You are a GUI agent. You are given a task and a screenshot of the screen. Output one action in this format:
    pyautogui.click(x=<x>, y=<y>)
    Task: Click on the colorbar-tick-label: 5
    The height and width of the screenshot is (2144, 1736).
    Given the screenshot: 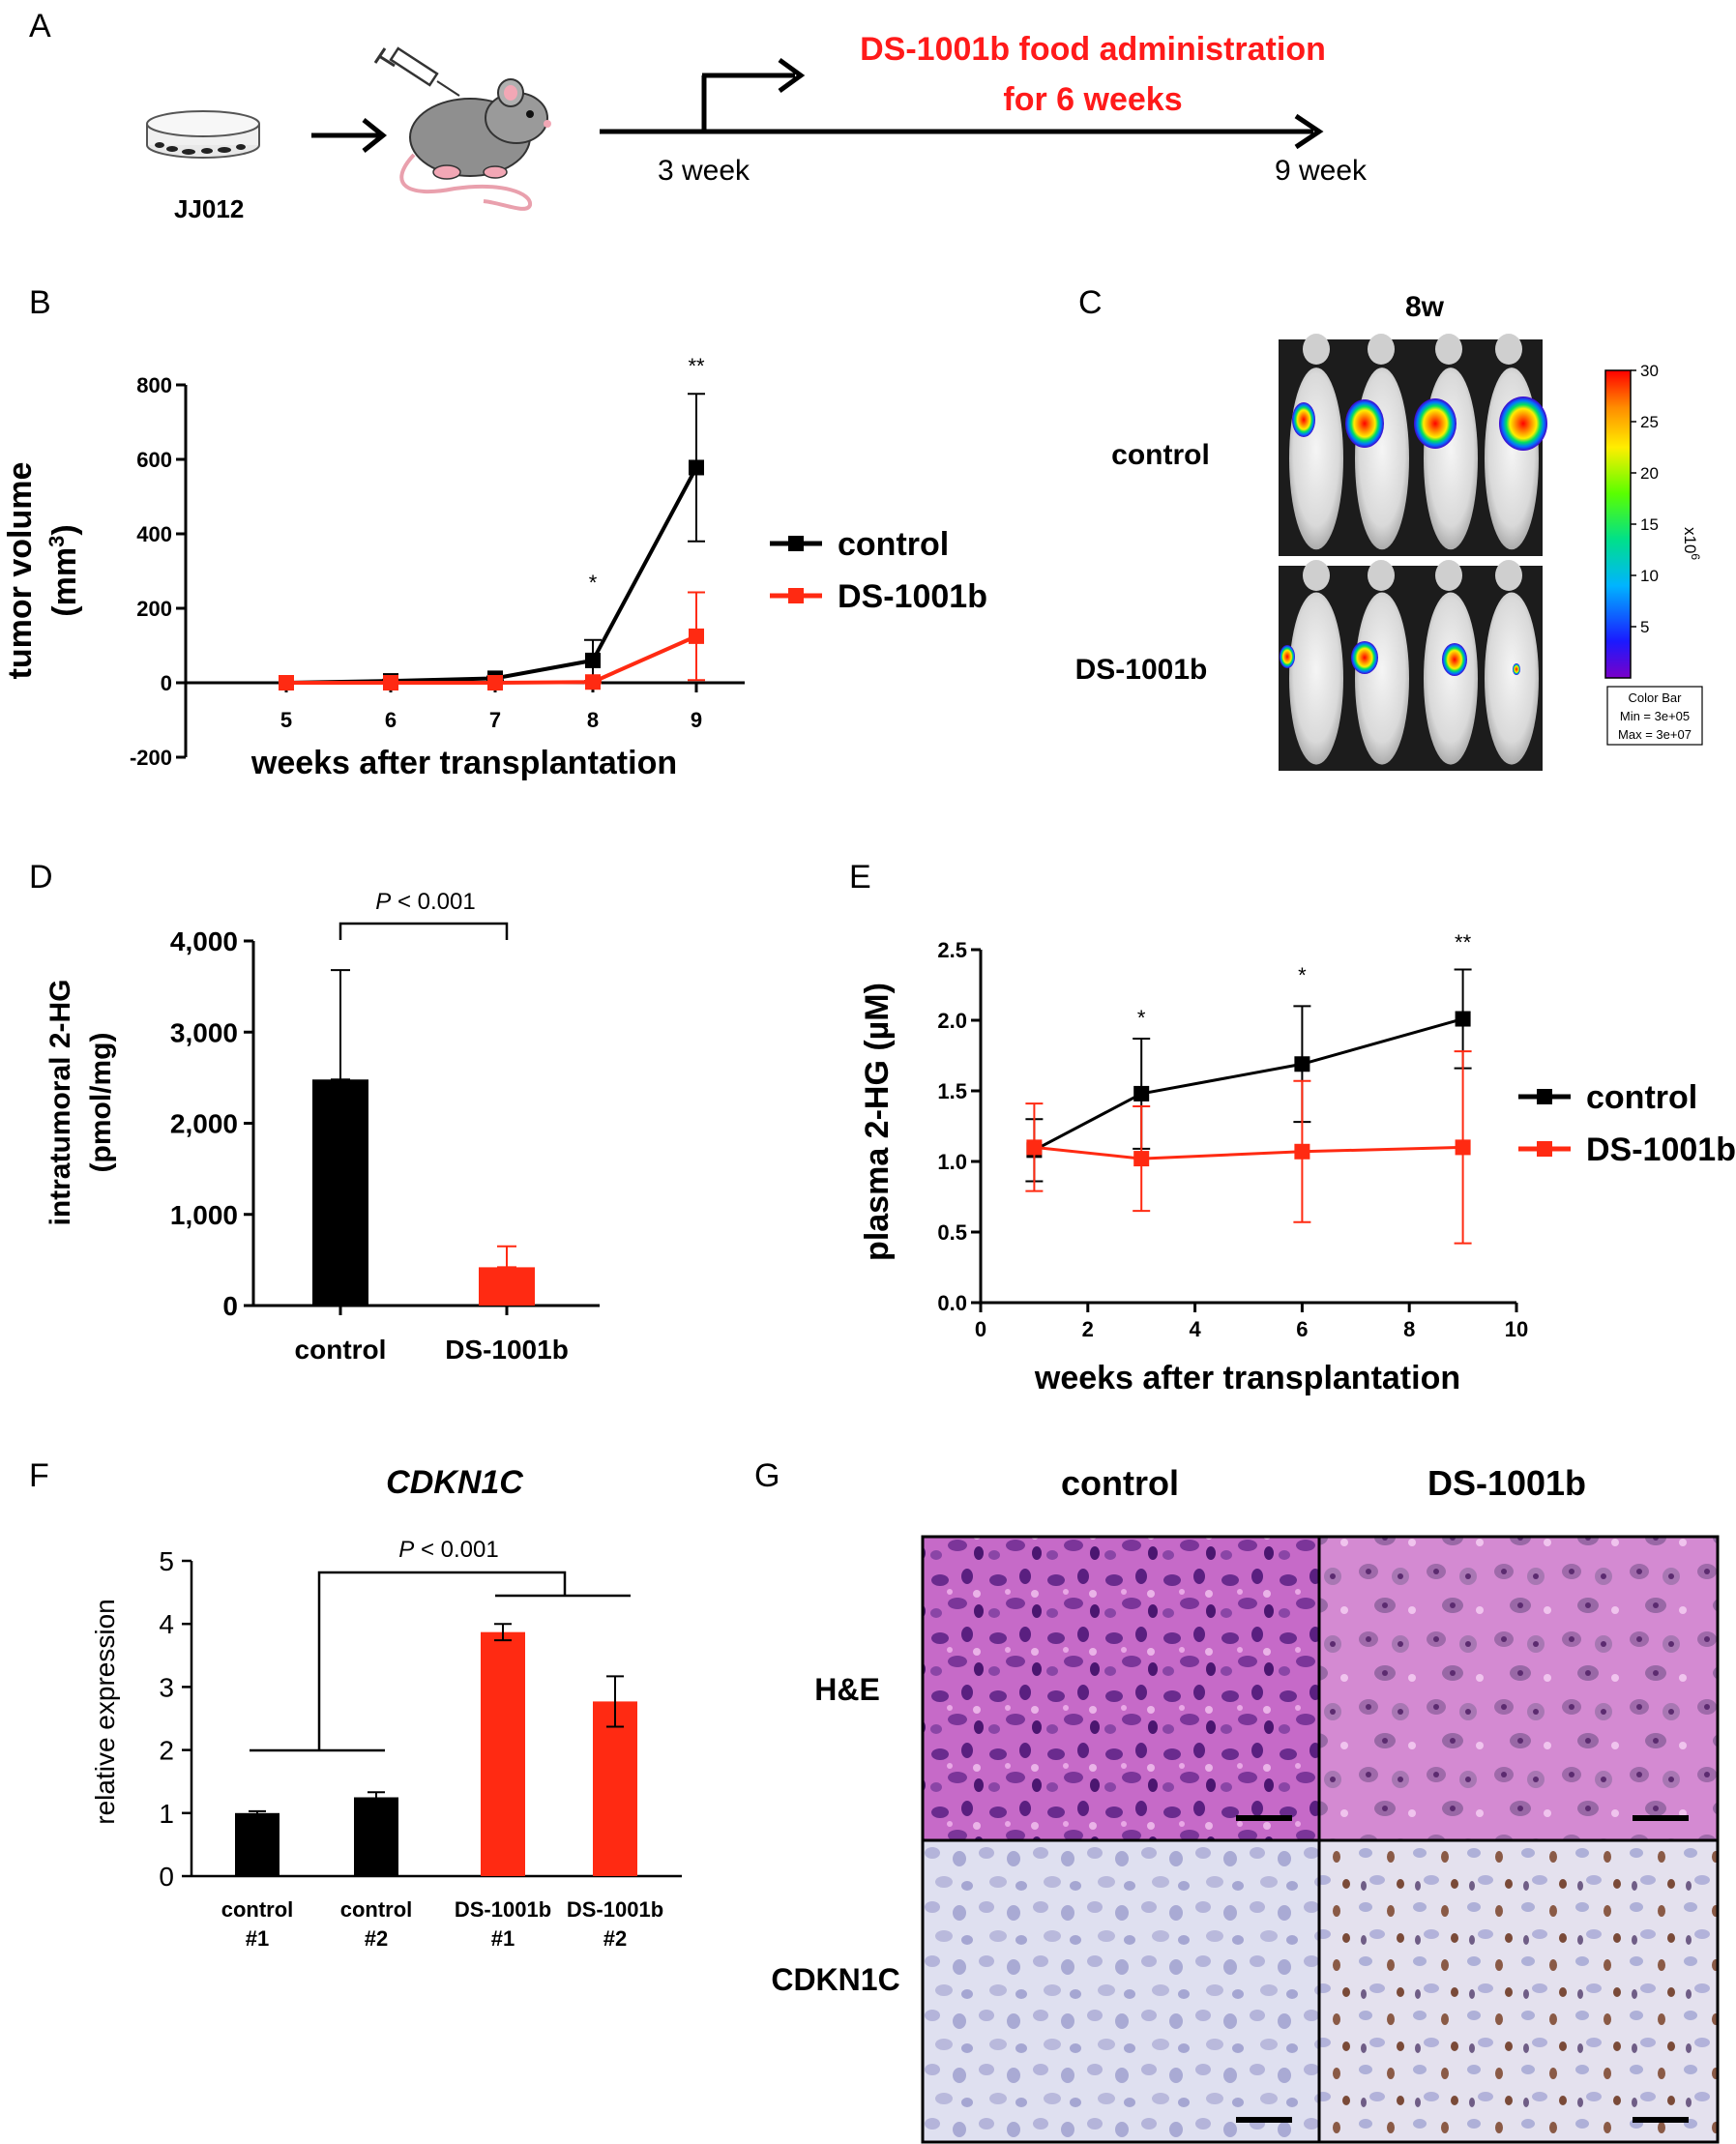 What is the action you would take?
    pyautogui.click(x=1644, y=627)
    